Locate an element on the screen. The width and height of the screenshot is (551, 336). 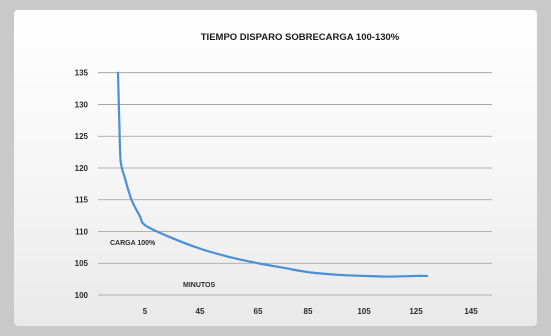
x-axis-ticks: 5 45 65 85 105 125 145 is located at coordinates (310, 311).